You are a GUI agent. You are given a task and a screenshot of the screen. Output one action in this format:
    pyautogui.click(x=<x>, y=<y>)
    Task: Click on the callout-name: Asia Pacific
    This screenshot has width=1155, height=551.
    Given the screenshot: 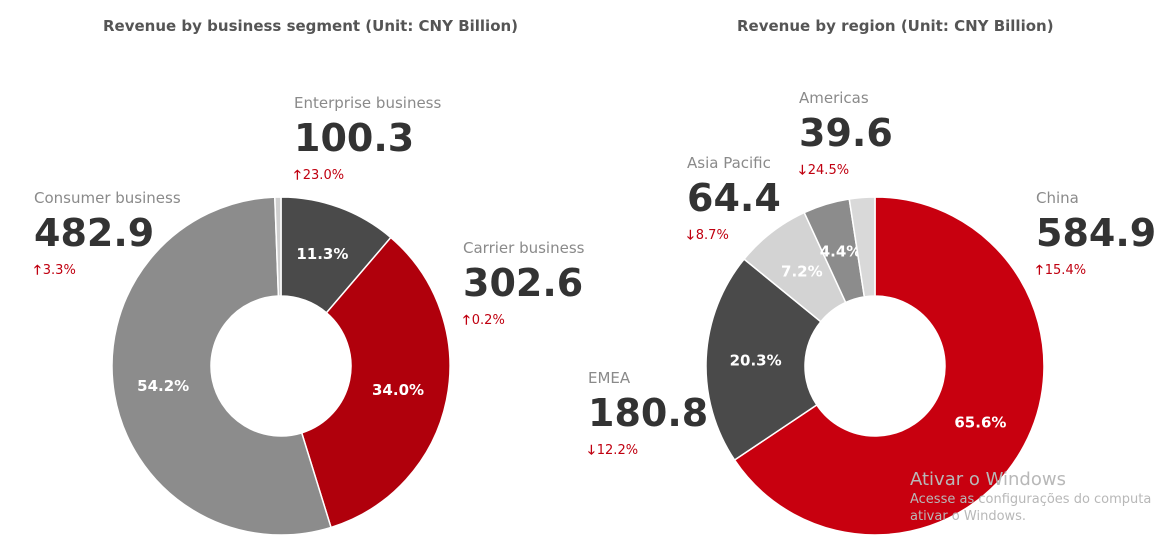 What is the action you would take?
    pyautogui.click(x=729, y=163)
    